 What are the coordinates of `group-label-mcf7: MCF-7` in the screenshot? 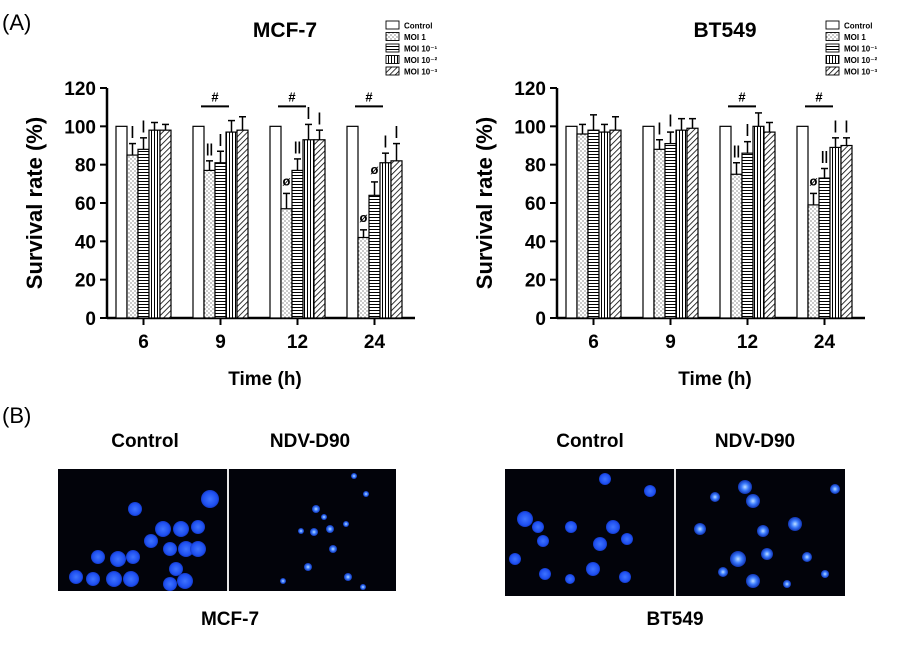 It's located at (230, 619).